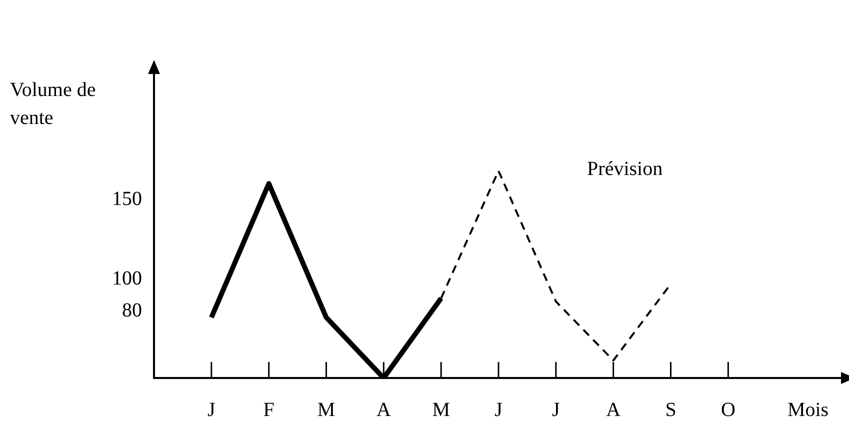  I want to click on y-axis-title: Volume de vente, so click(53, 104).